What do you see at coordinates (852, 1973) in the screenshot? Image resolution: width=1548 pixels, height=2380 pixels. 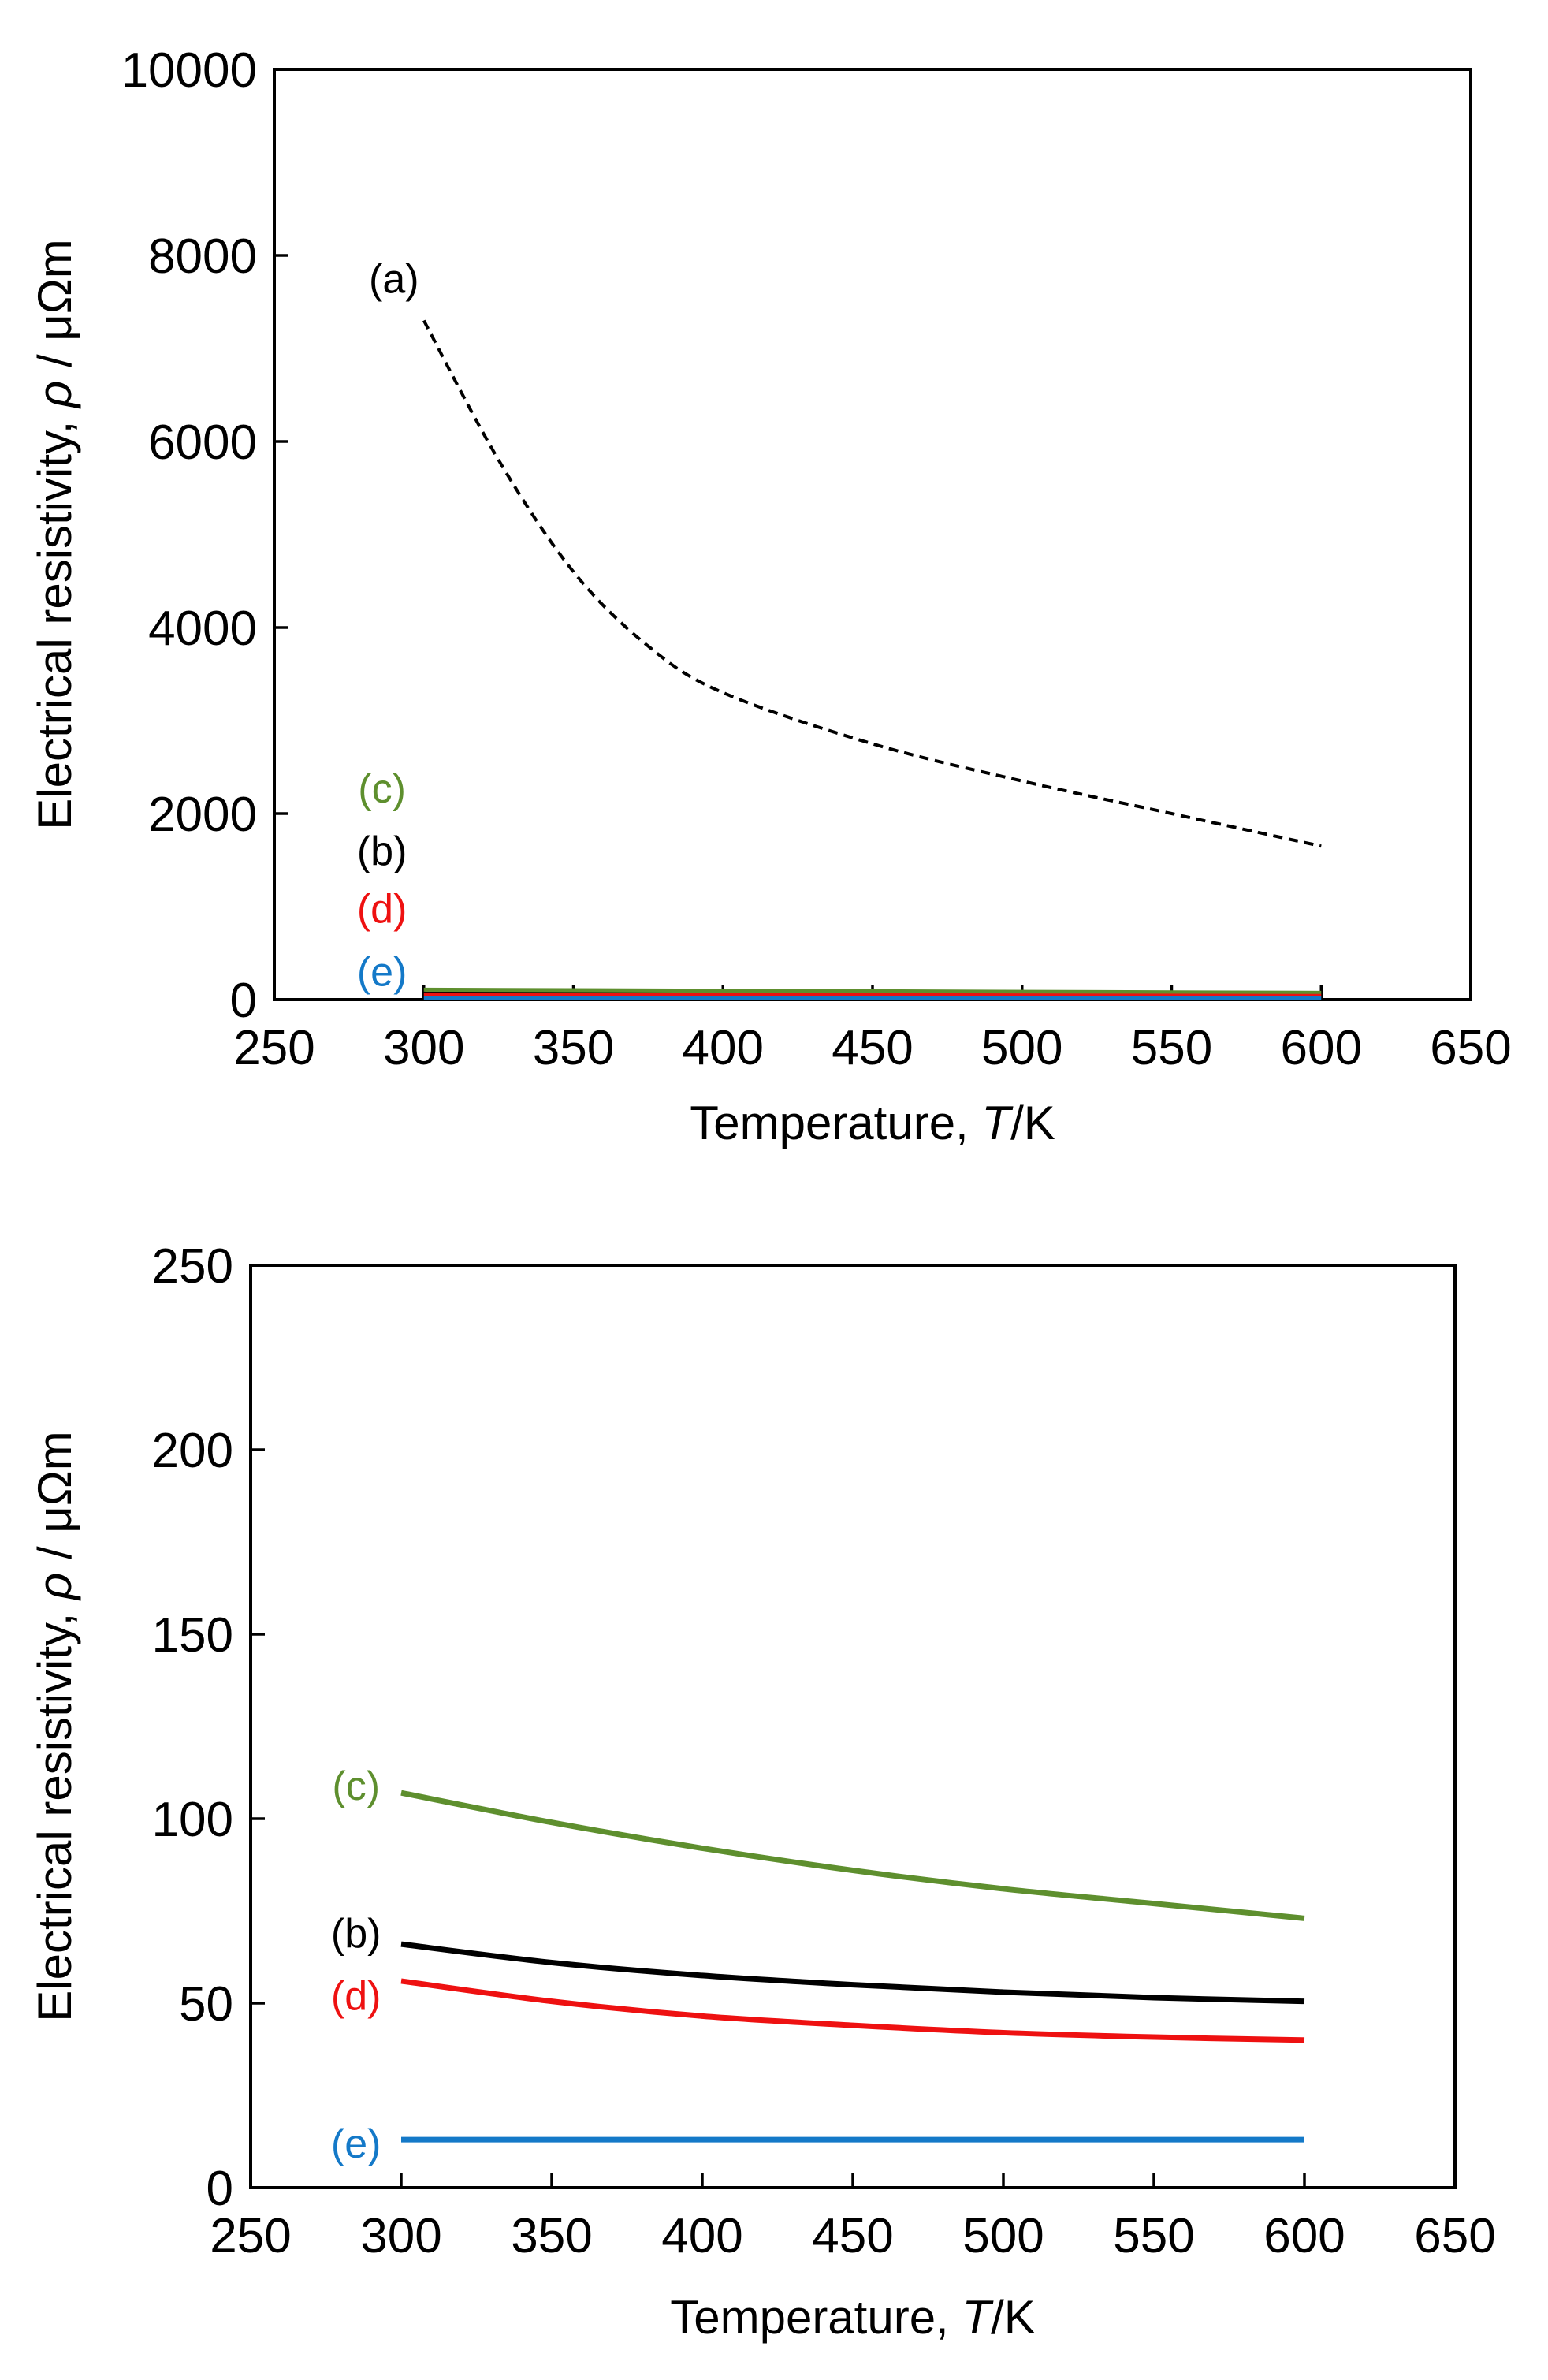 I see `series-line-b` at bounding box center [852, 1973].